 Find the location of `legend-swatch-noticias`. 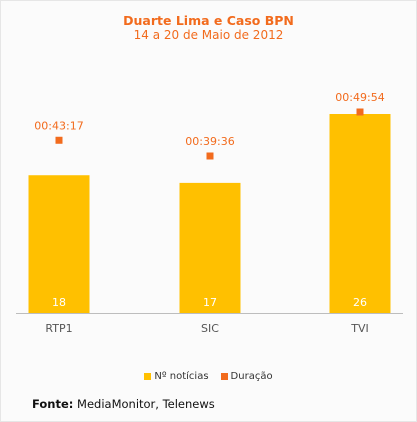

legend-swatch-noticias is located at coordinates (148, 376).